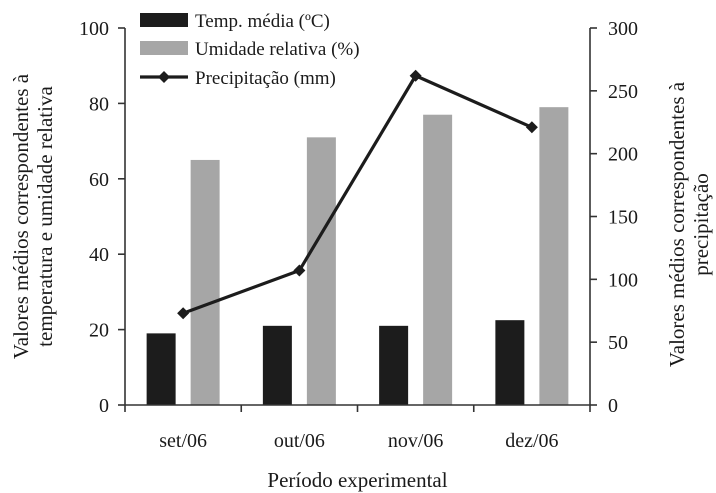  Describe the element at coordinates (104, 406) in the screenshot. I see `left-y-tick-label: 0` at that location.